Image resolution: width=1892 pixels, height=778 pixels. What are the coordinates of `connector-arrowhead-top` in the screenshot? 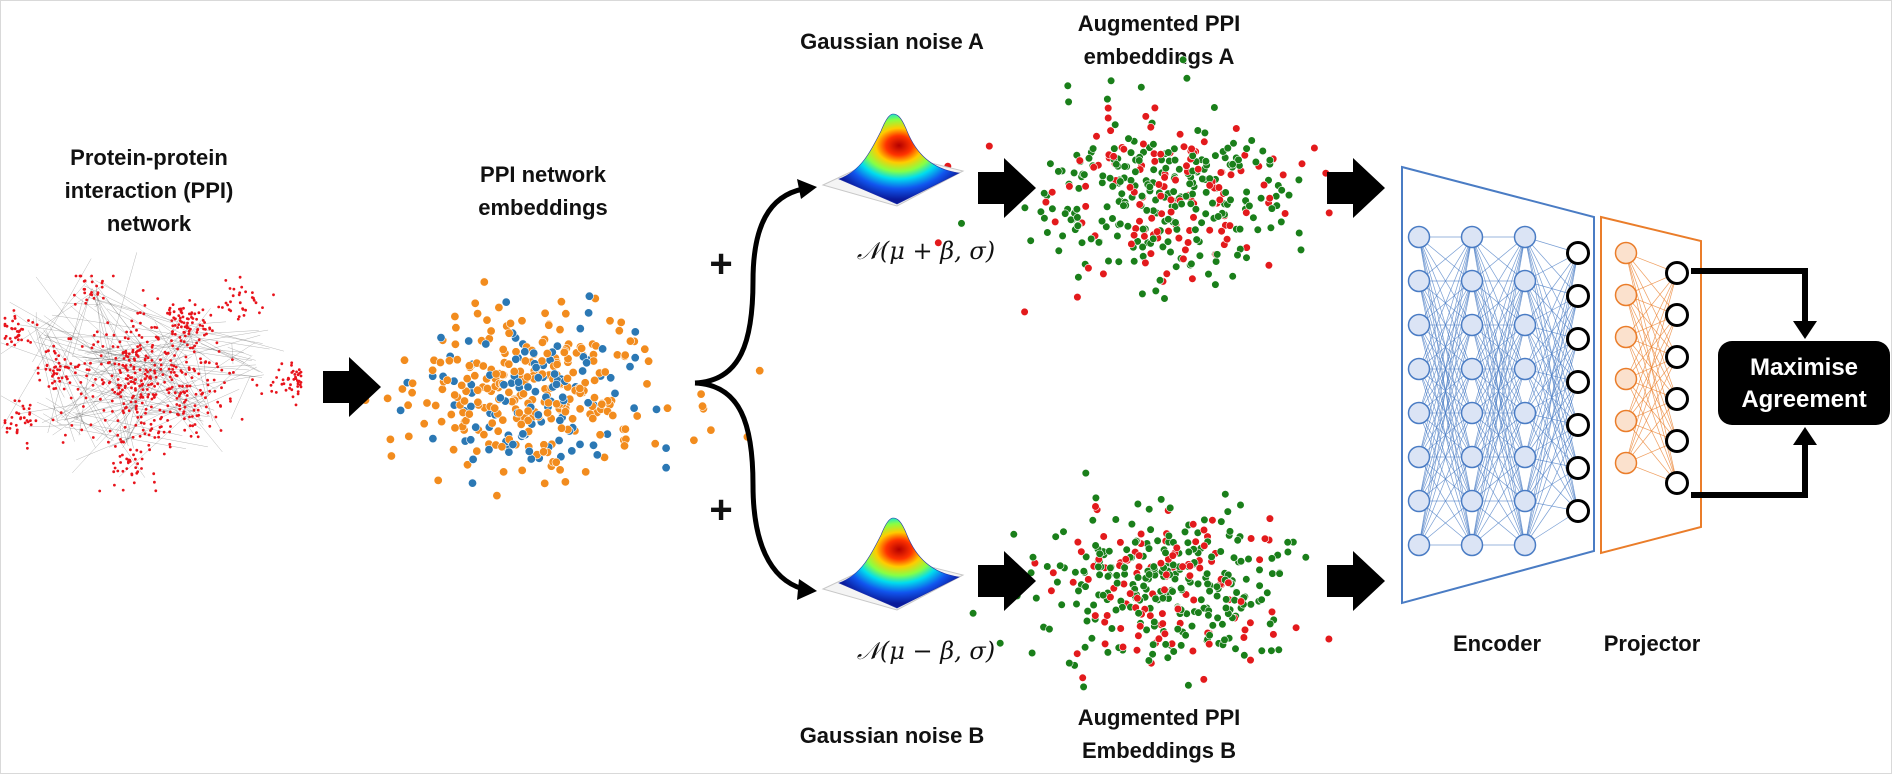 It's located at (1805, 330).